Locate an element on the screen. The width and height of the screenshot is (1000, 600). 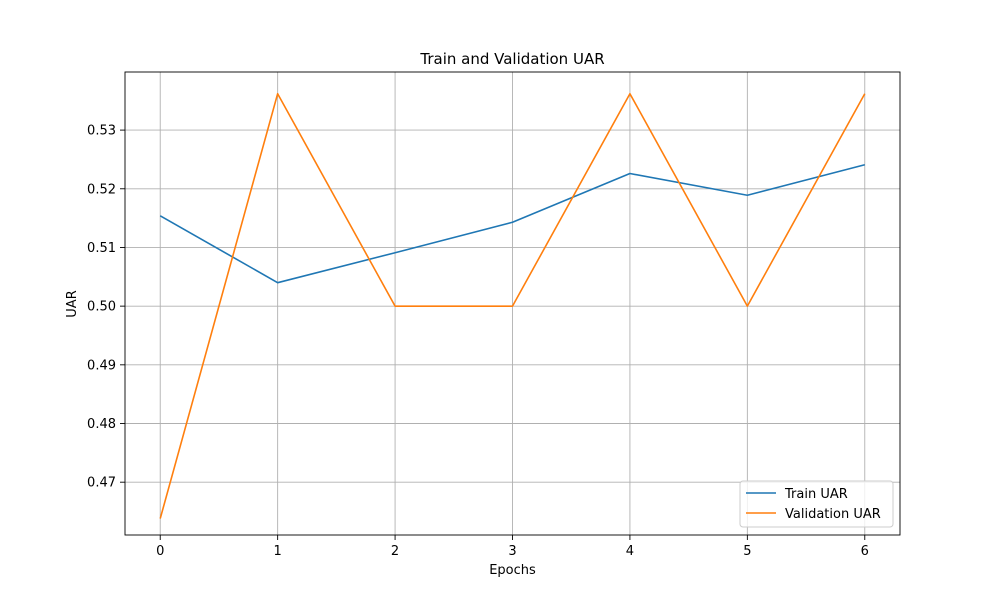
y-tick-label: 0.49 is located at coordinates (101, 365).